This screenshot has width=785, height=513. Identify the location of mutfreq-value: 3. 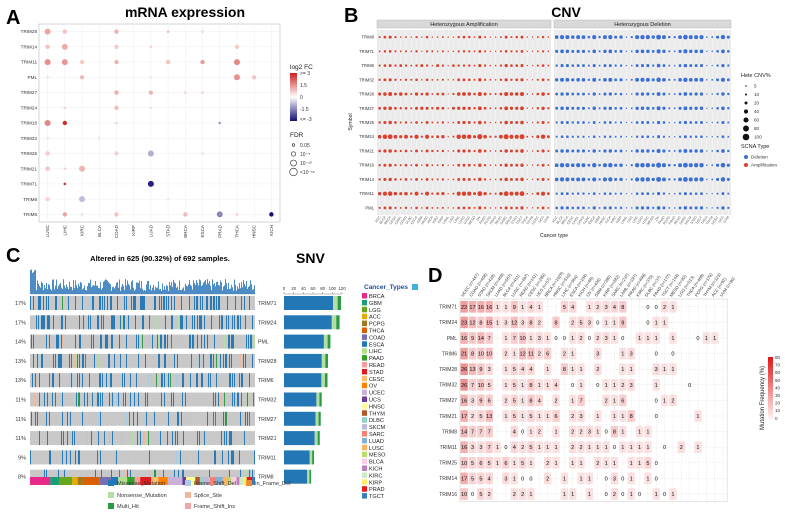
(472, 448).